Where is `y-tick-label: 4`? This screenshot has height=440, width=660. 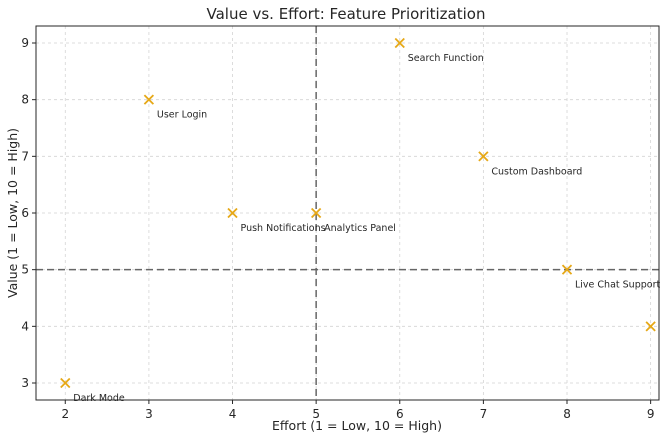
y-tick-label: 4 is located at coordinates (25, 326).